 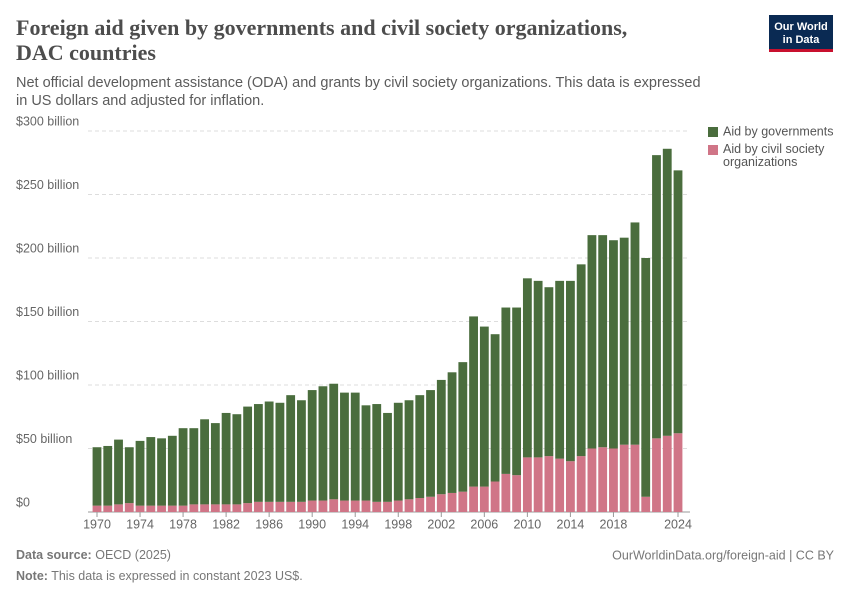 What do you see at coordinates (678, 524) in the screenshot?
I see `x-tick-label: 2024` at bounding box center [678, 524].